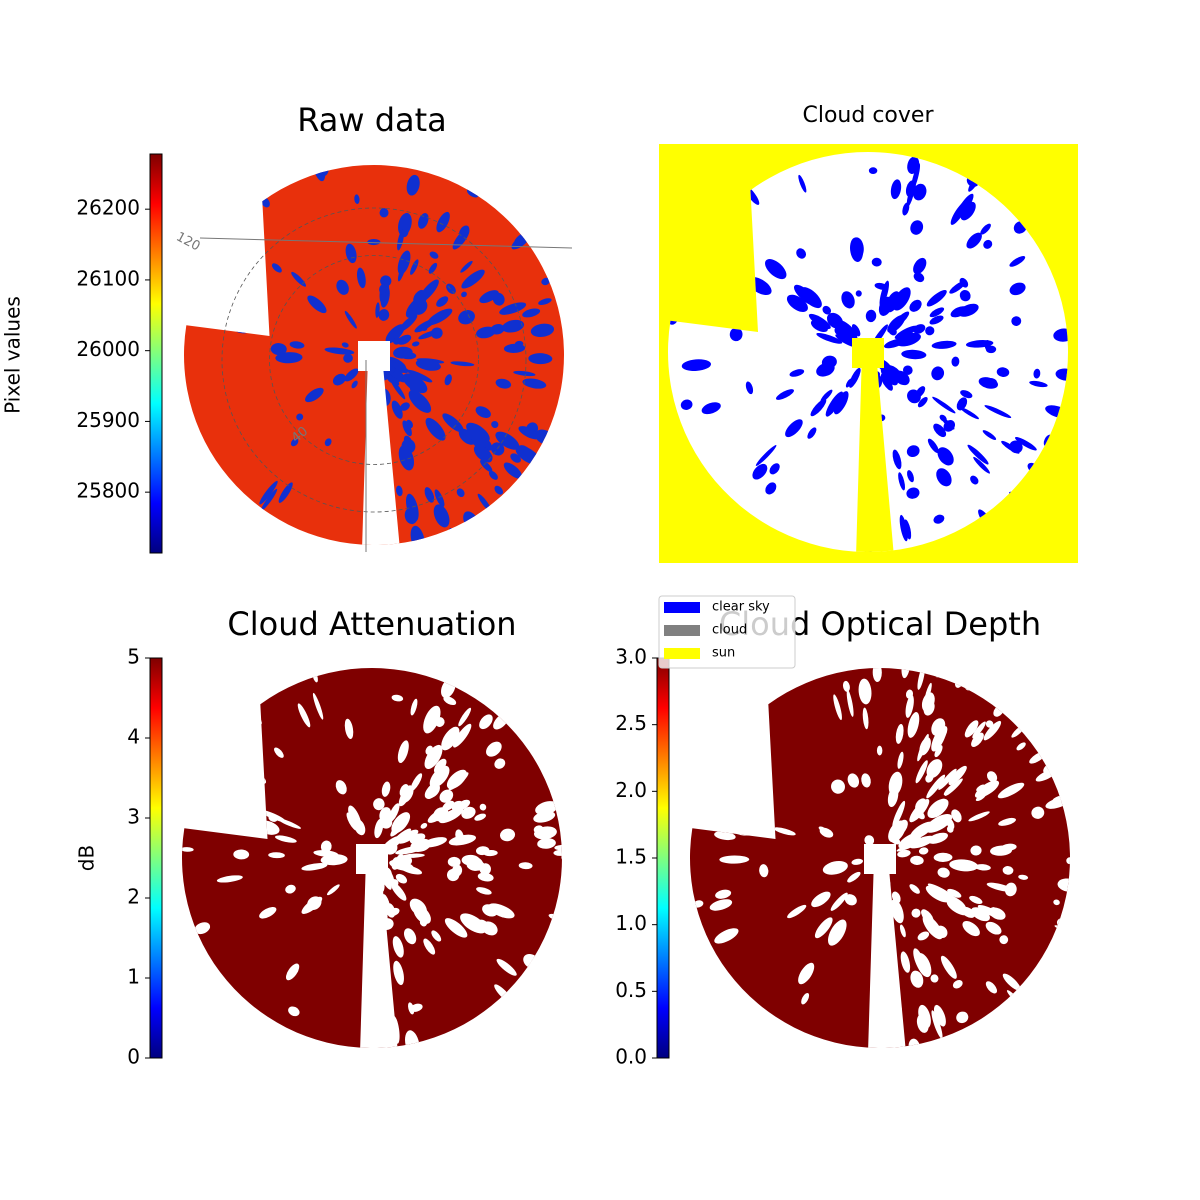  Describe the element at coordinates (374, 360) in the screenshot. I see `polar-grid` at that location.